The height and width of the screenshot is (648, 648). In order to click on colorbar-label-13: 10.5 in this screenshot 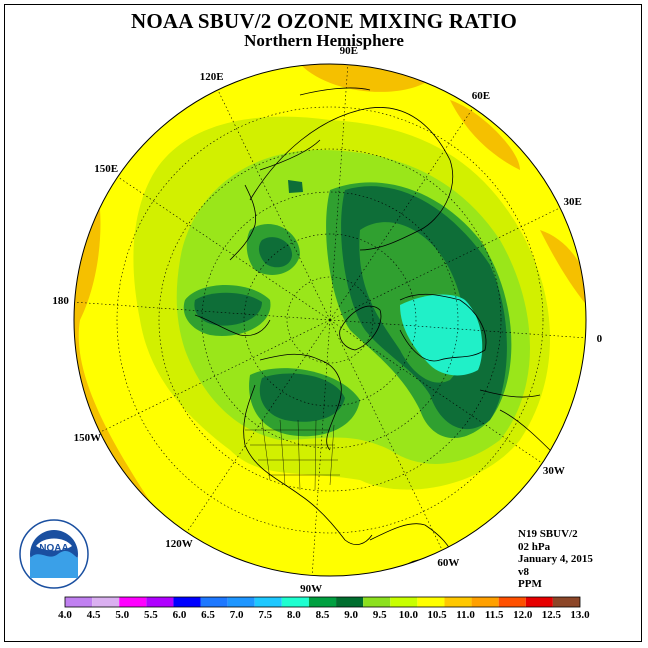, I will do `click(437, 615)`.